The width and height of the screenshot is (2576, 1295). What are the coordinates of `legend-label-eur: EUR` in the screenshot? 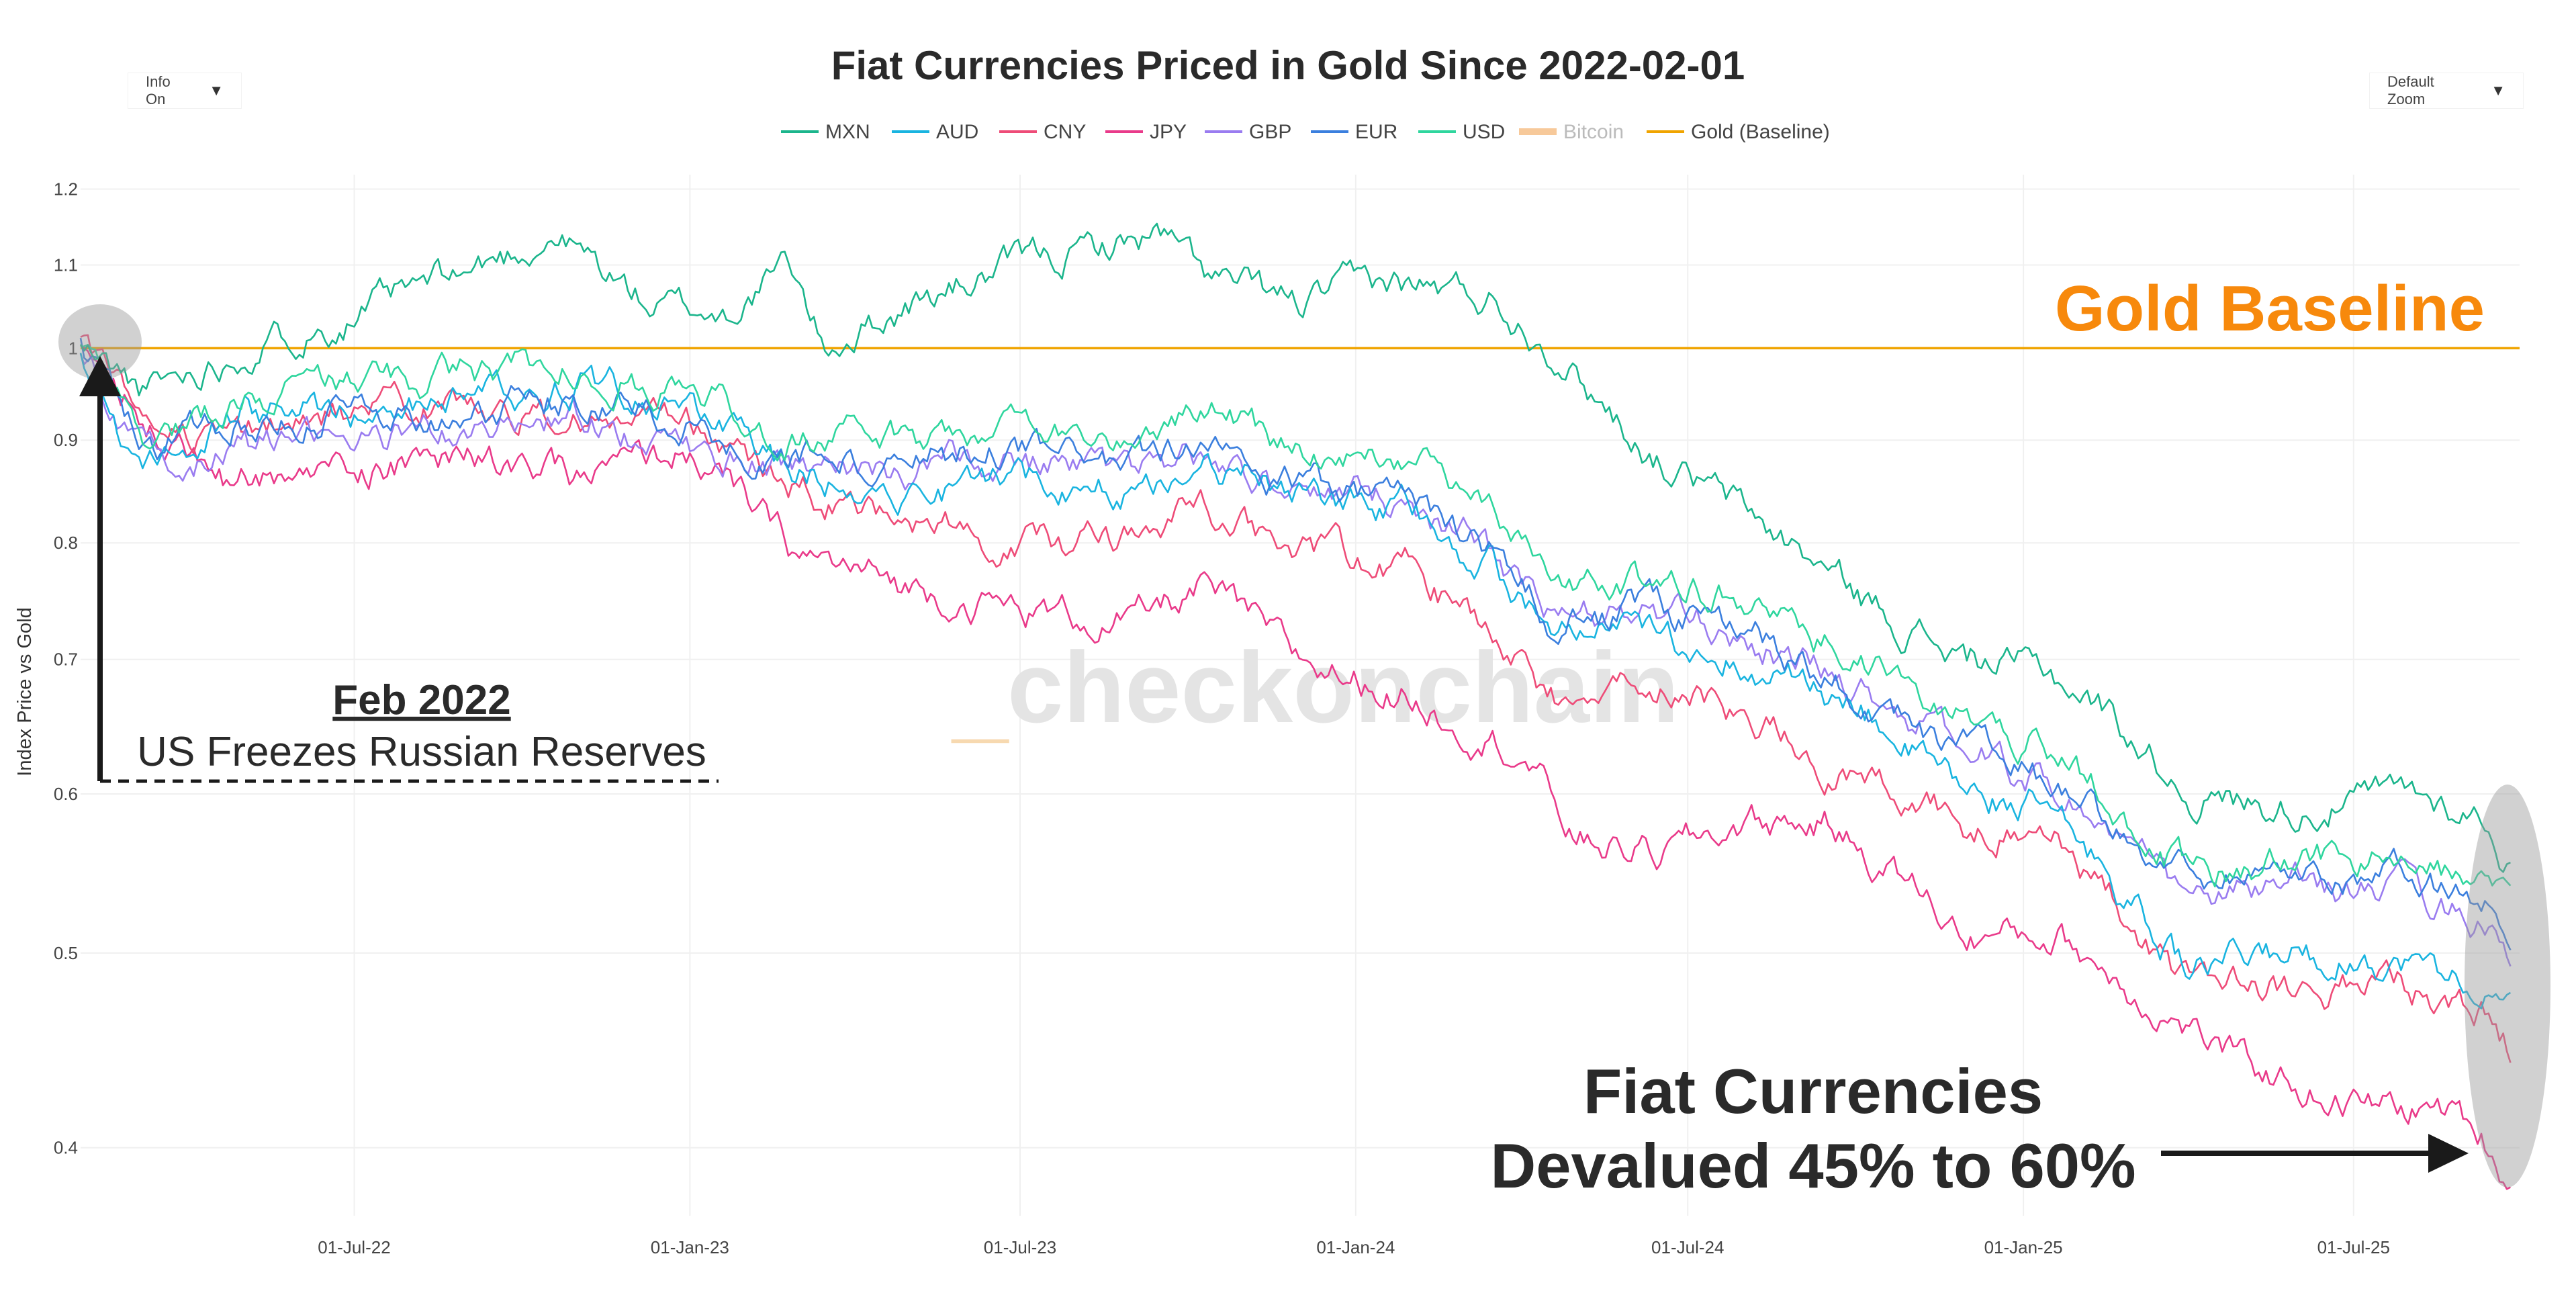 It's located at (1376, 132).